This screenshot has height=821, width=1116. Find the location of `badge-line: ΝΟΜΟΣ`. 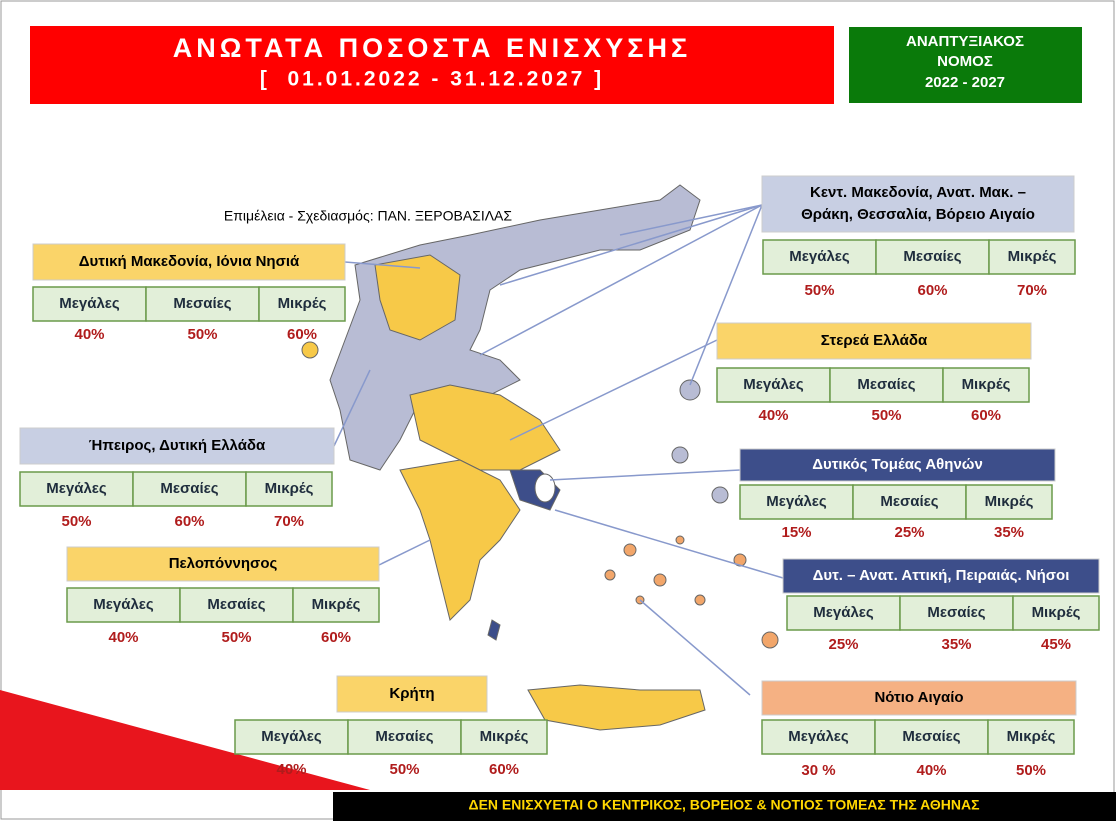

badge-line: ΝΟΜΟΣ is located at coordinates (965, 61).